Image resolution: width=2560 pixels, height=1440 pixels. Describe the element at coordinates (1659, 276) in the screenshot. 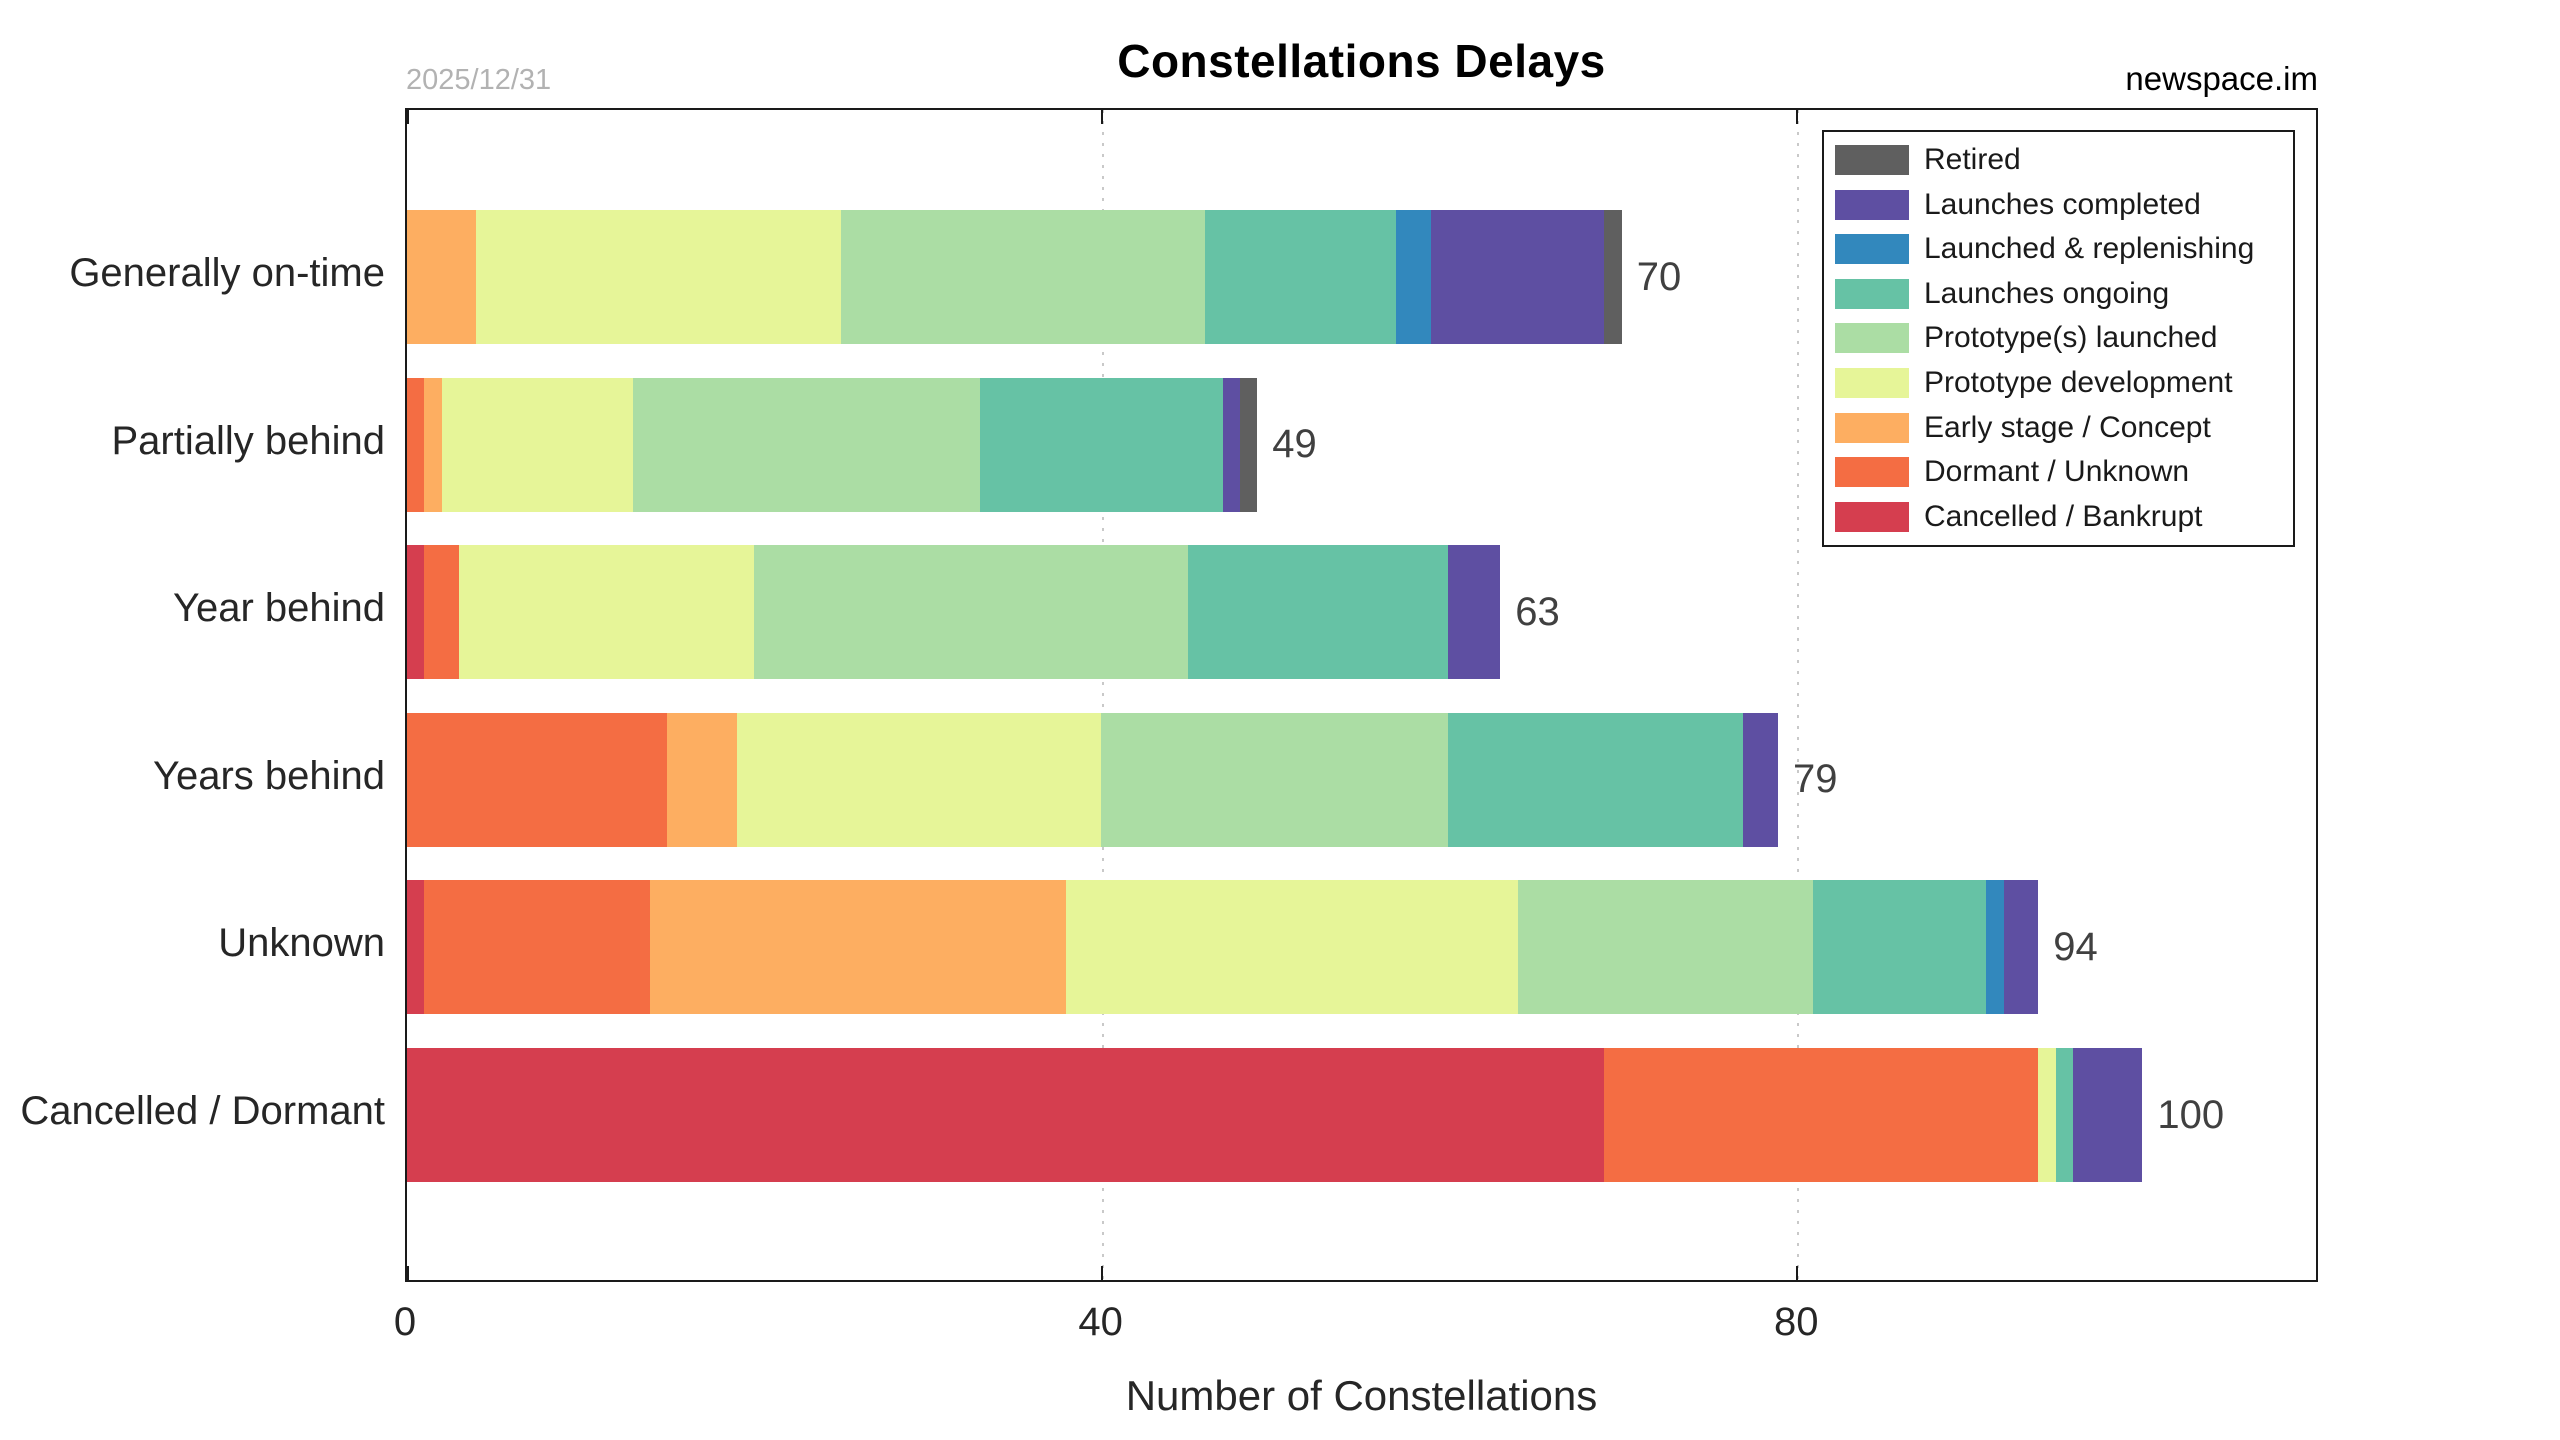

I see `bar-total-label: 70` at that location.